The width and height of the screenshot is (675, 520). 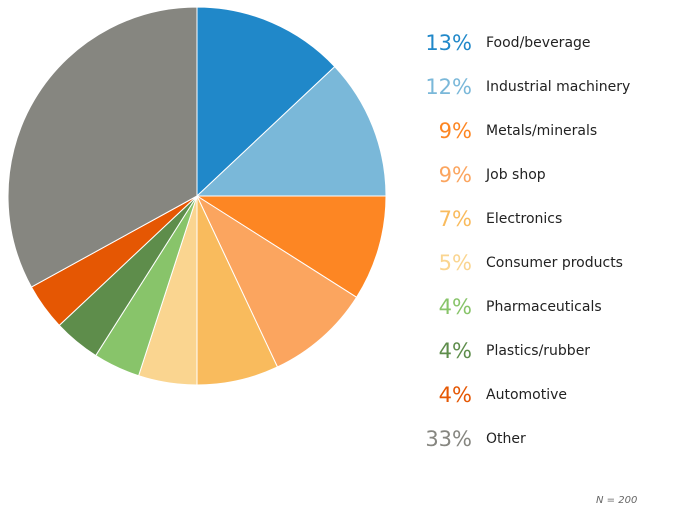 I want to click on legend-item: 13% Food/beverage, so click(x=535, y=43).